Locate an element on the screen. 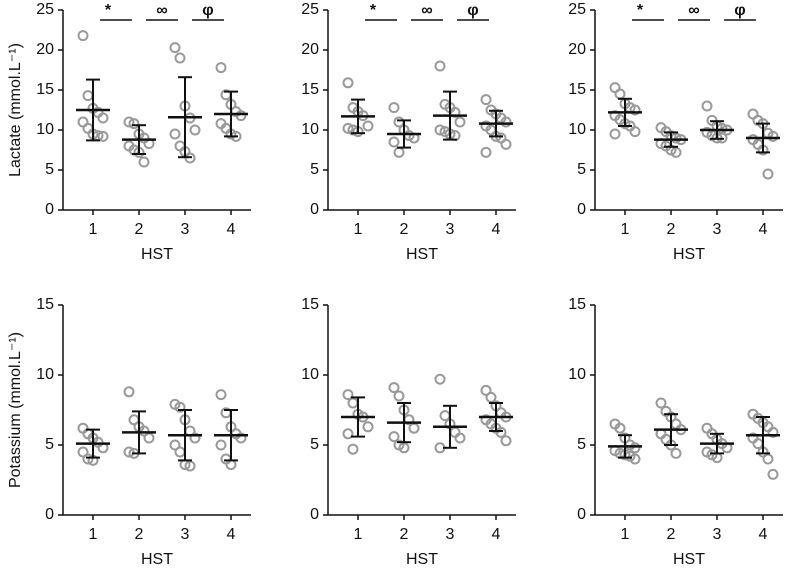 This screenshot has height=575, width=800. y-axis-label: Lactate (mmol.L⁻¹) is located at coordinates (15, 110).